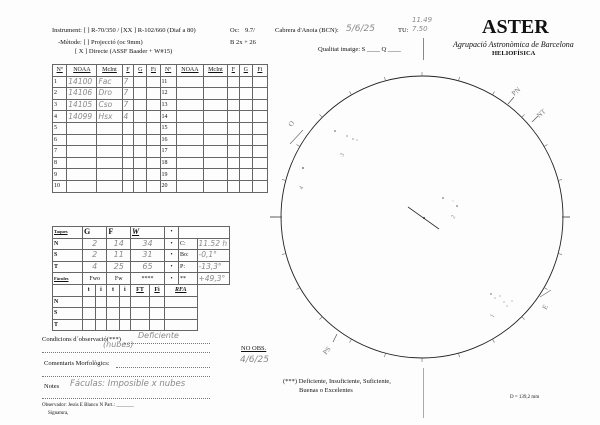 This screenshot has height=425, width=600. Describe the element at coordinates (67, 325) in the screenshot. I see `row-label: T` at that location.